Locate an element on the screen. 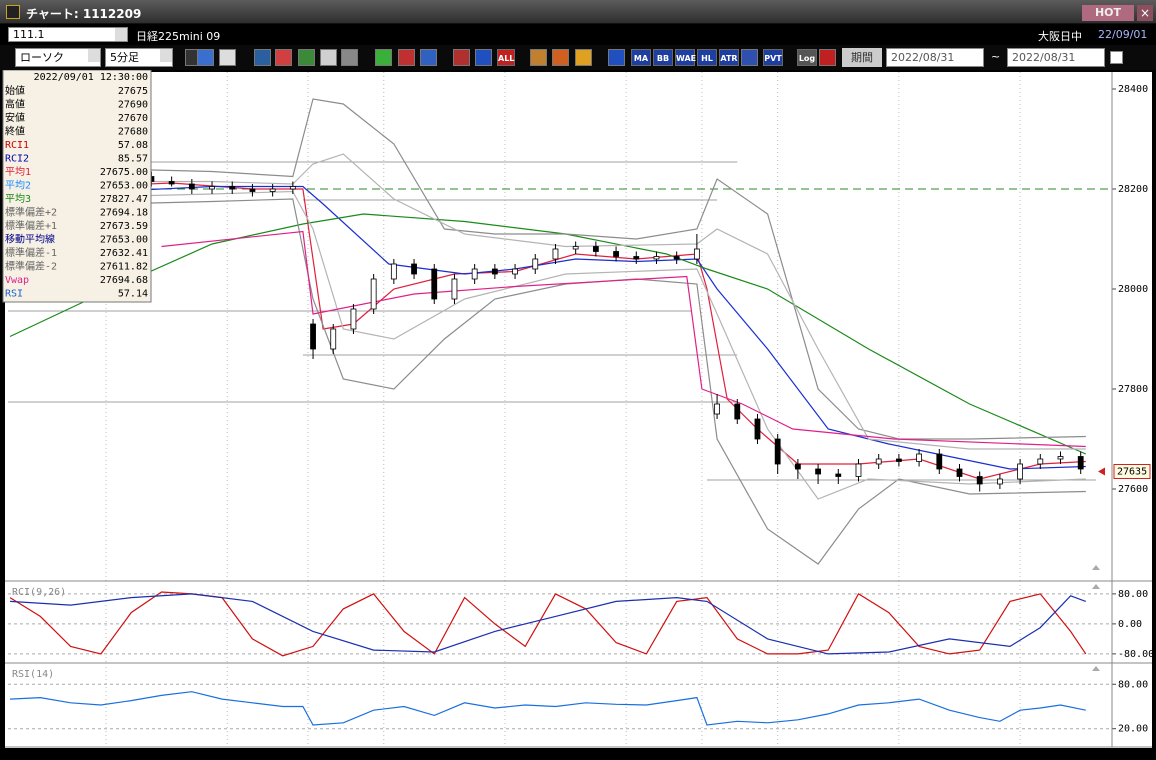 This screenshot has height=760, width=1156. y-tick-label: 80.00 is located at coordinates (1133, 684).